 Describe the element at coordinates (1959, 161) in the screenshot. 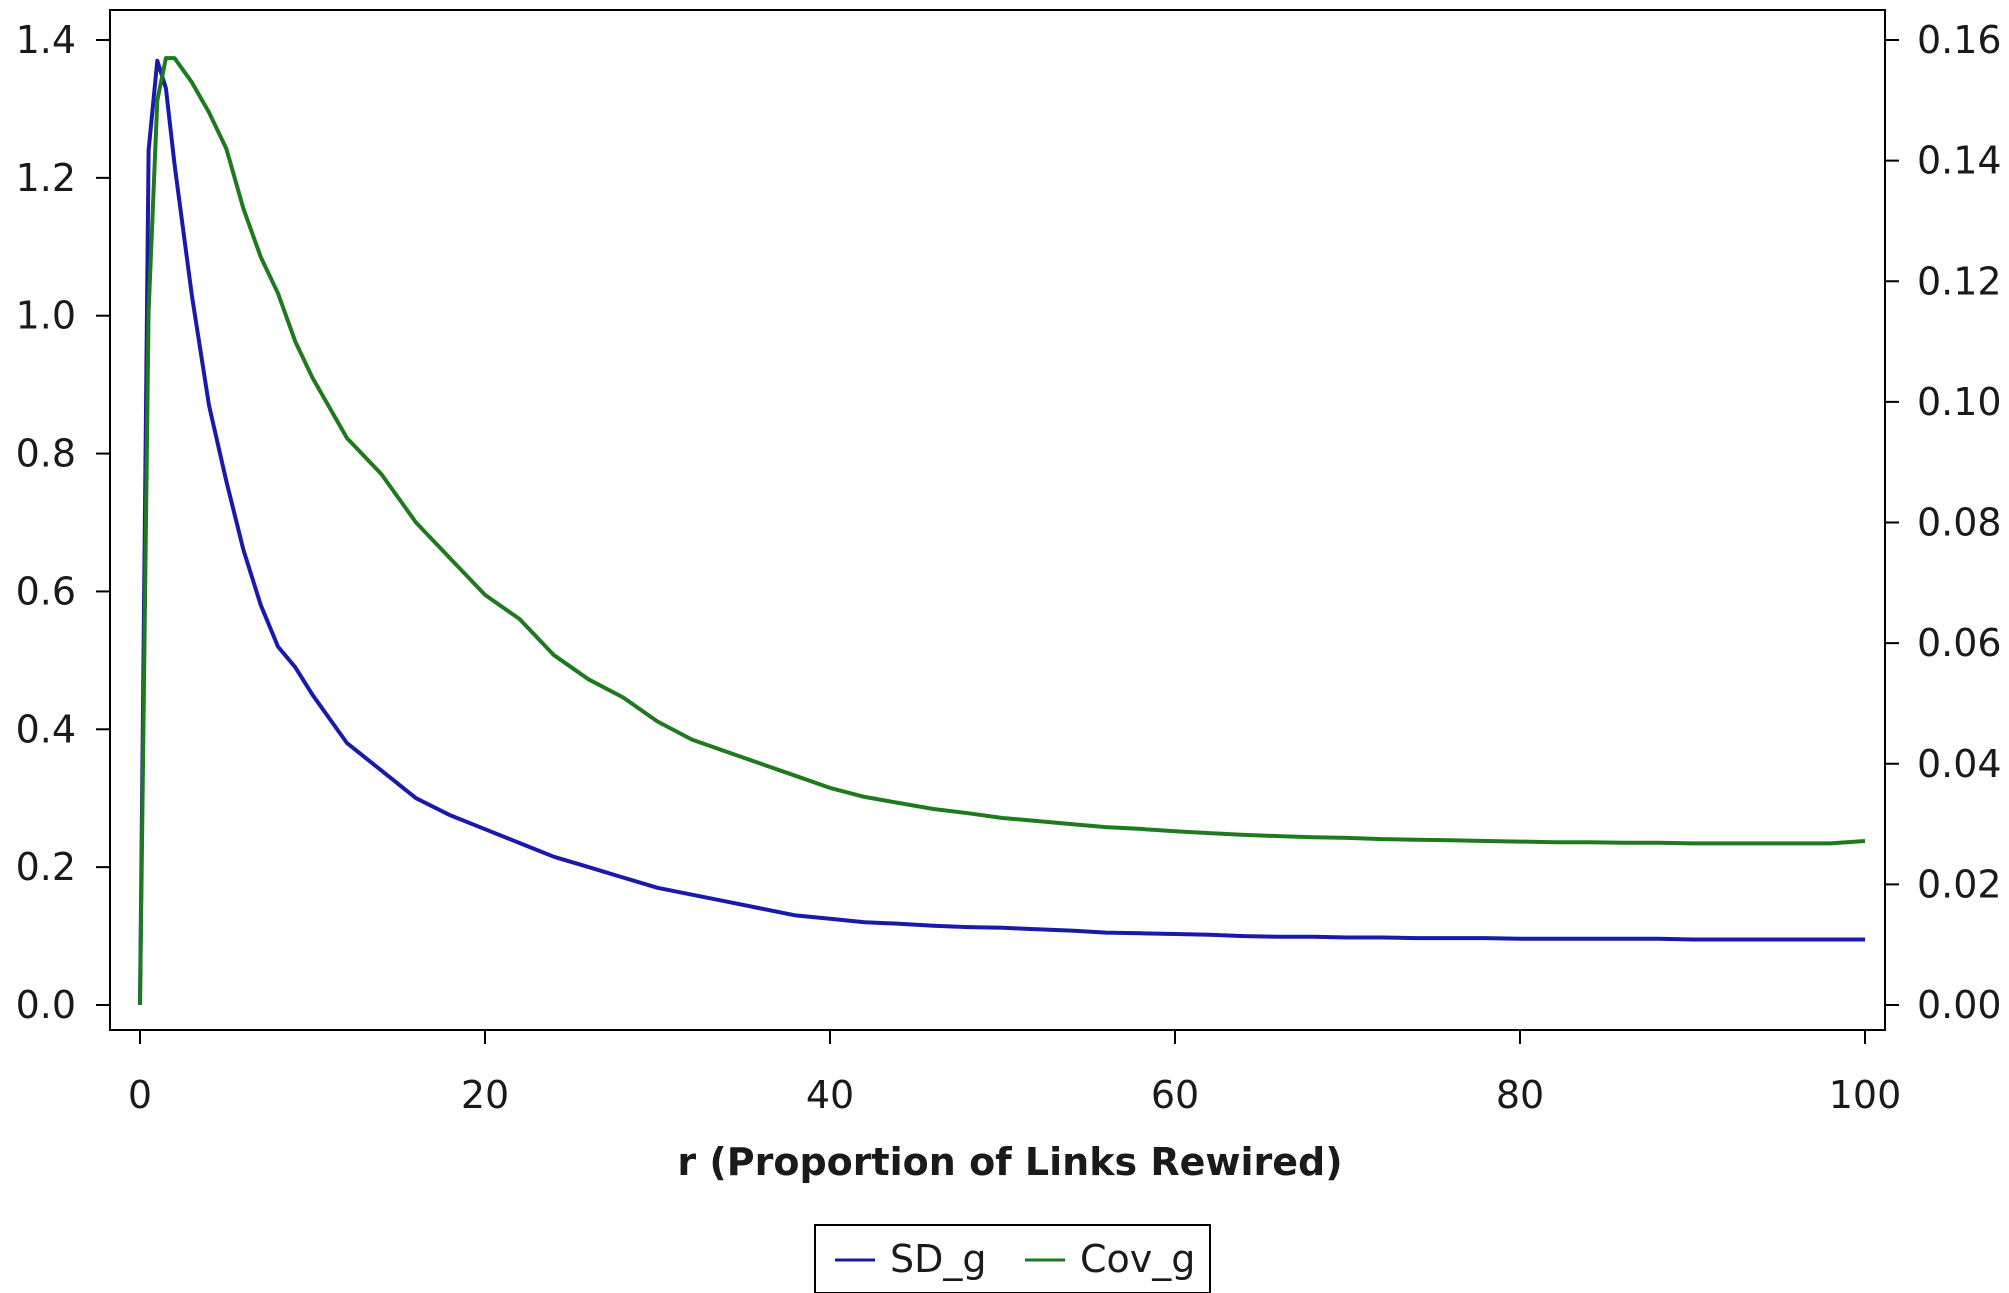

I see `y-right-tick-label: 0.14` at that location.